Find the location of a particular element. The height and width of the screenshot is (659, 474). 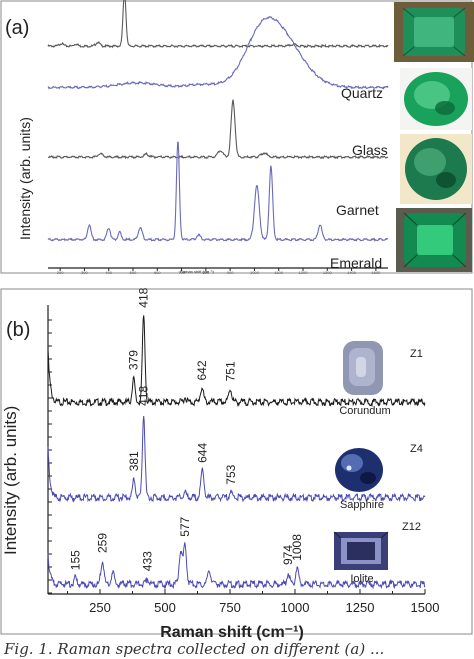

gem-image-glass is located at coordinates (436, 99).